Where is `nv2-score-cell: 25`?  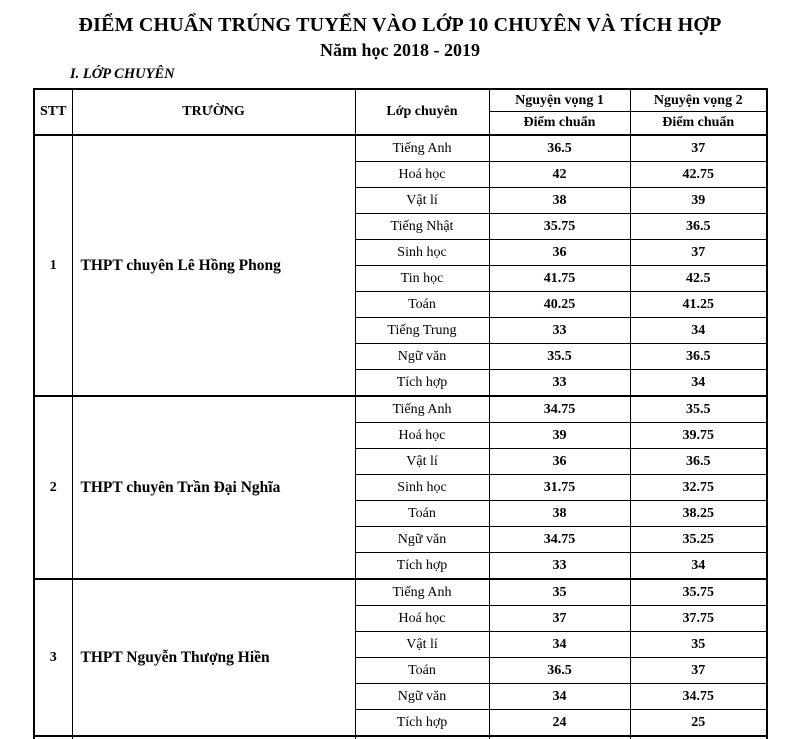
nv2-score-cell: 25 is located at coordinates (698, 723).